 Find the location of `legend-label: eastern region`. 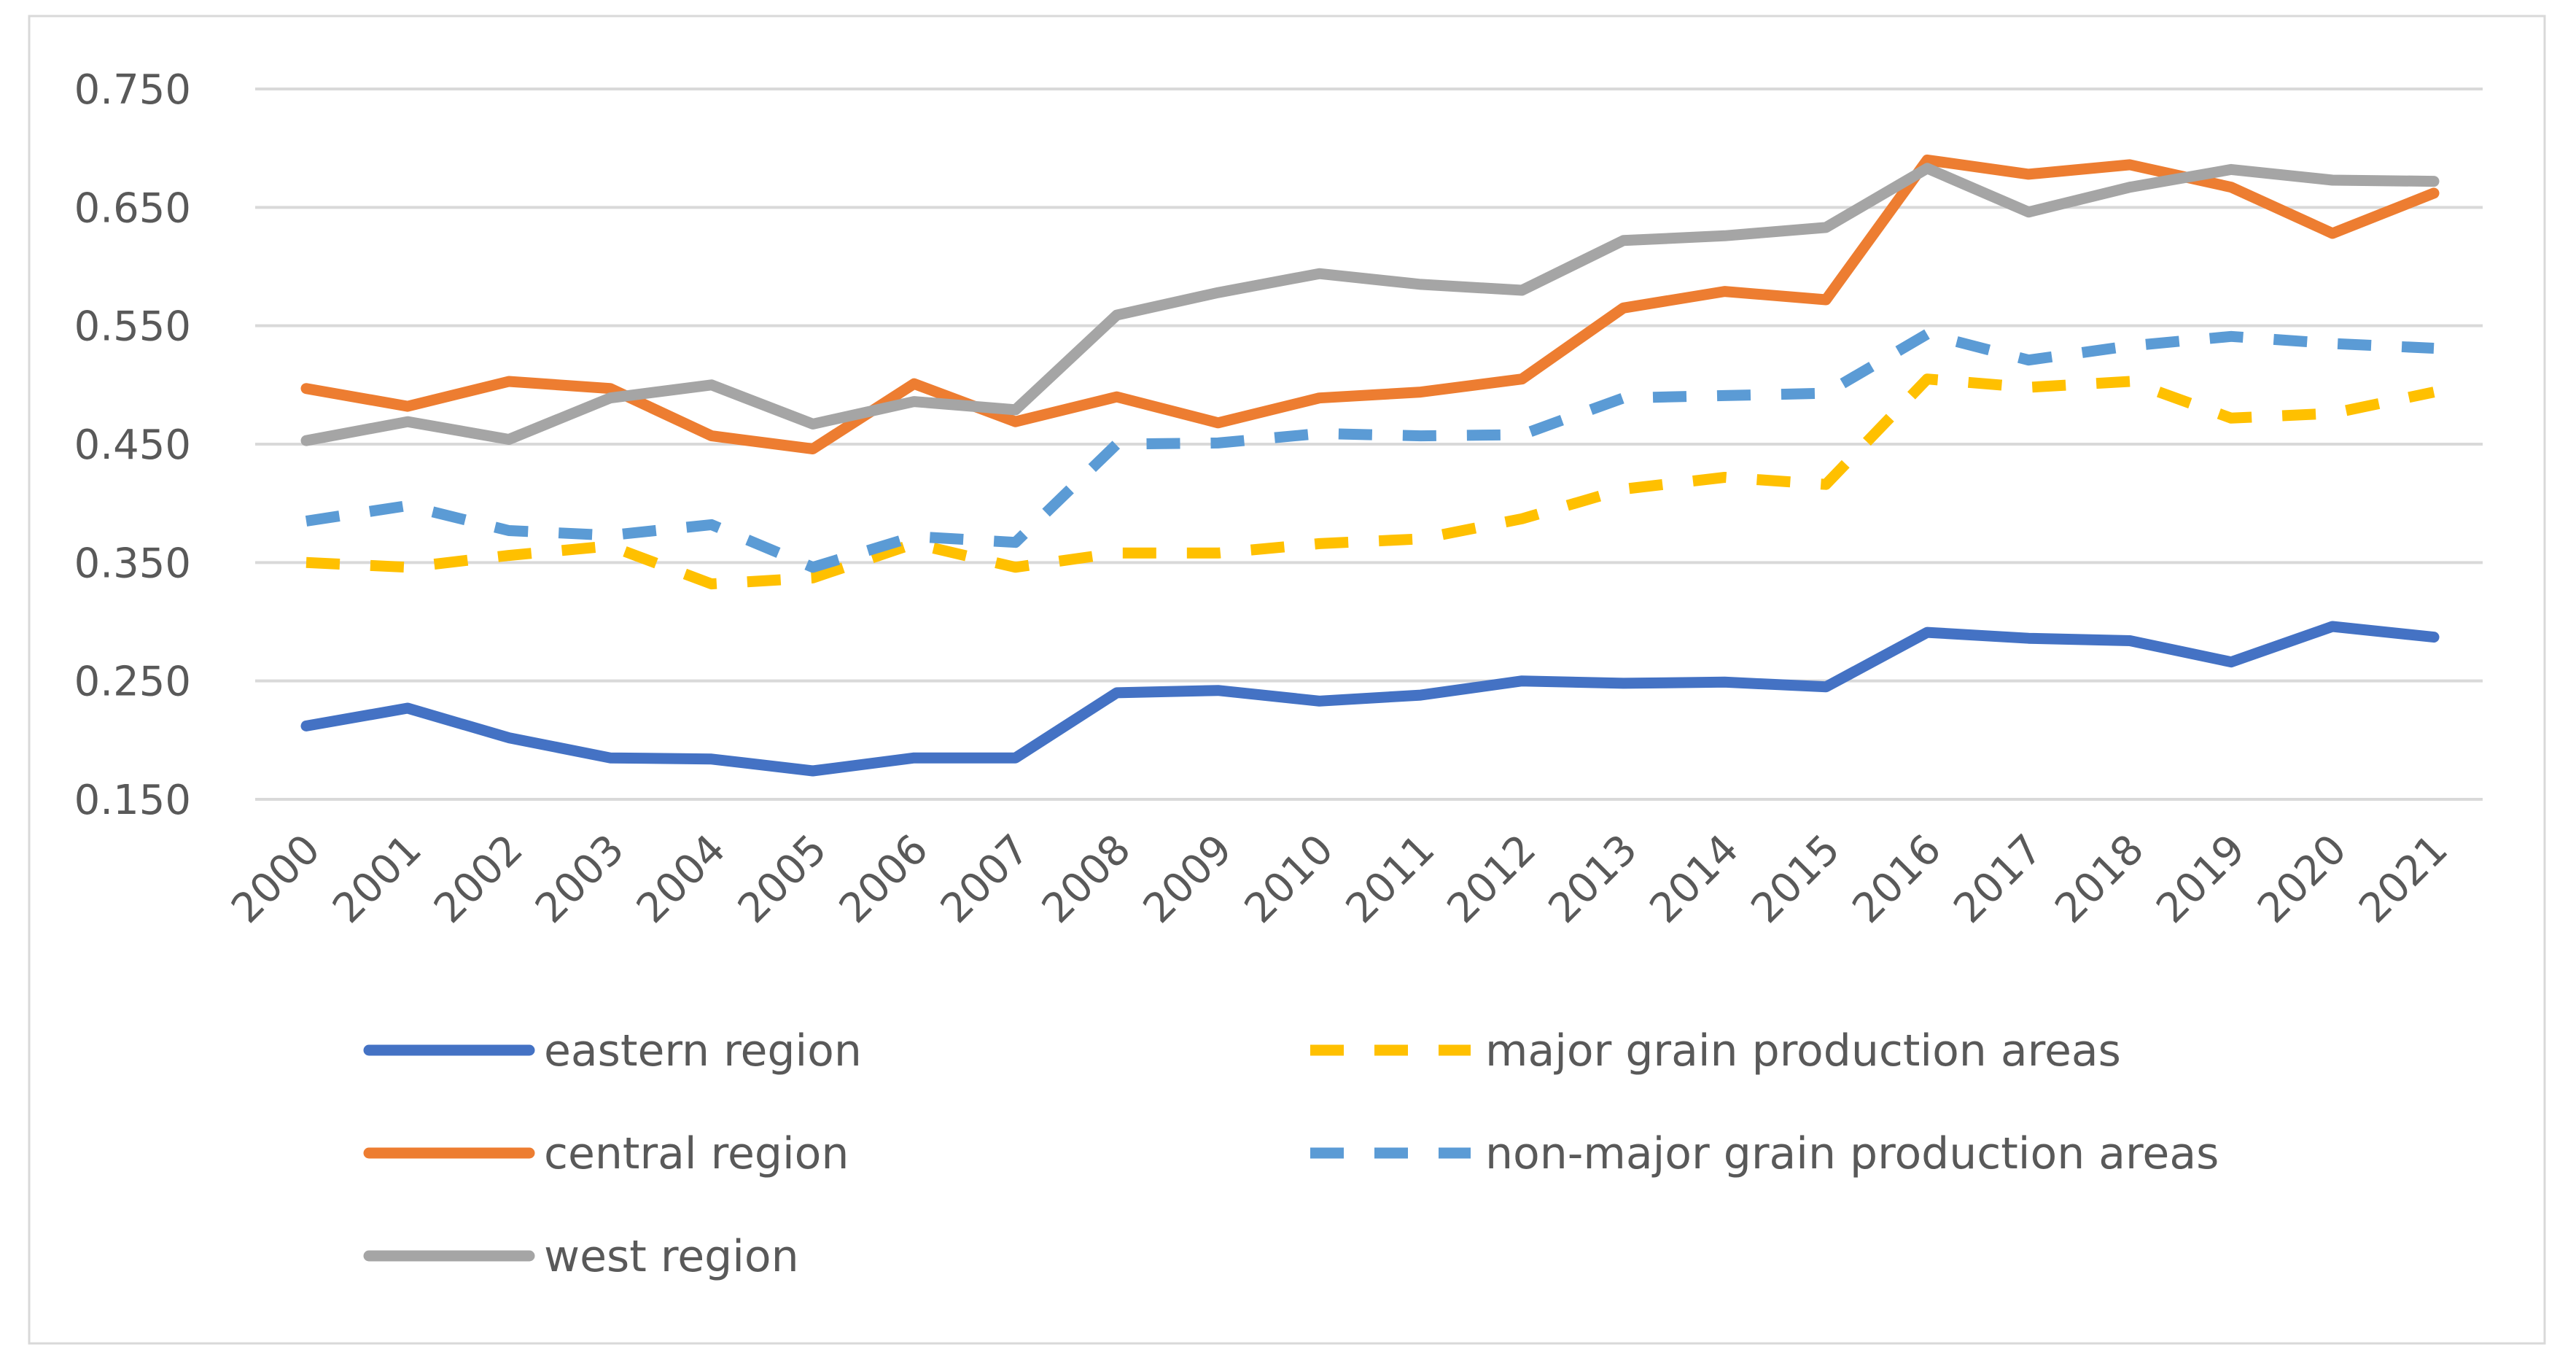

legend-label: eastern region is located at coordinates (703, 1050).